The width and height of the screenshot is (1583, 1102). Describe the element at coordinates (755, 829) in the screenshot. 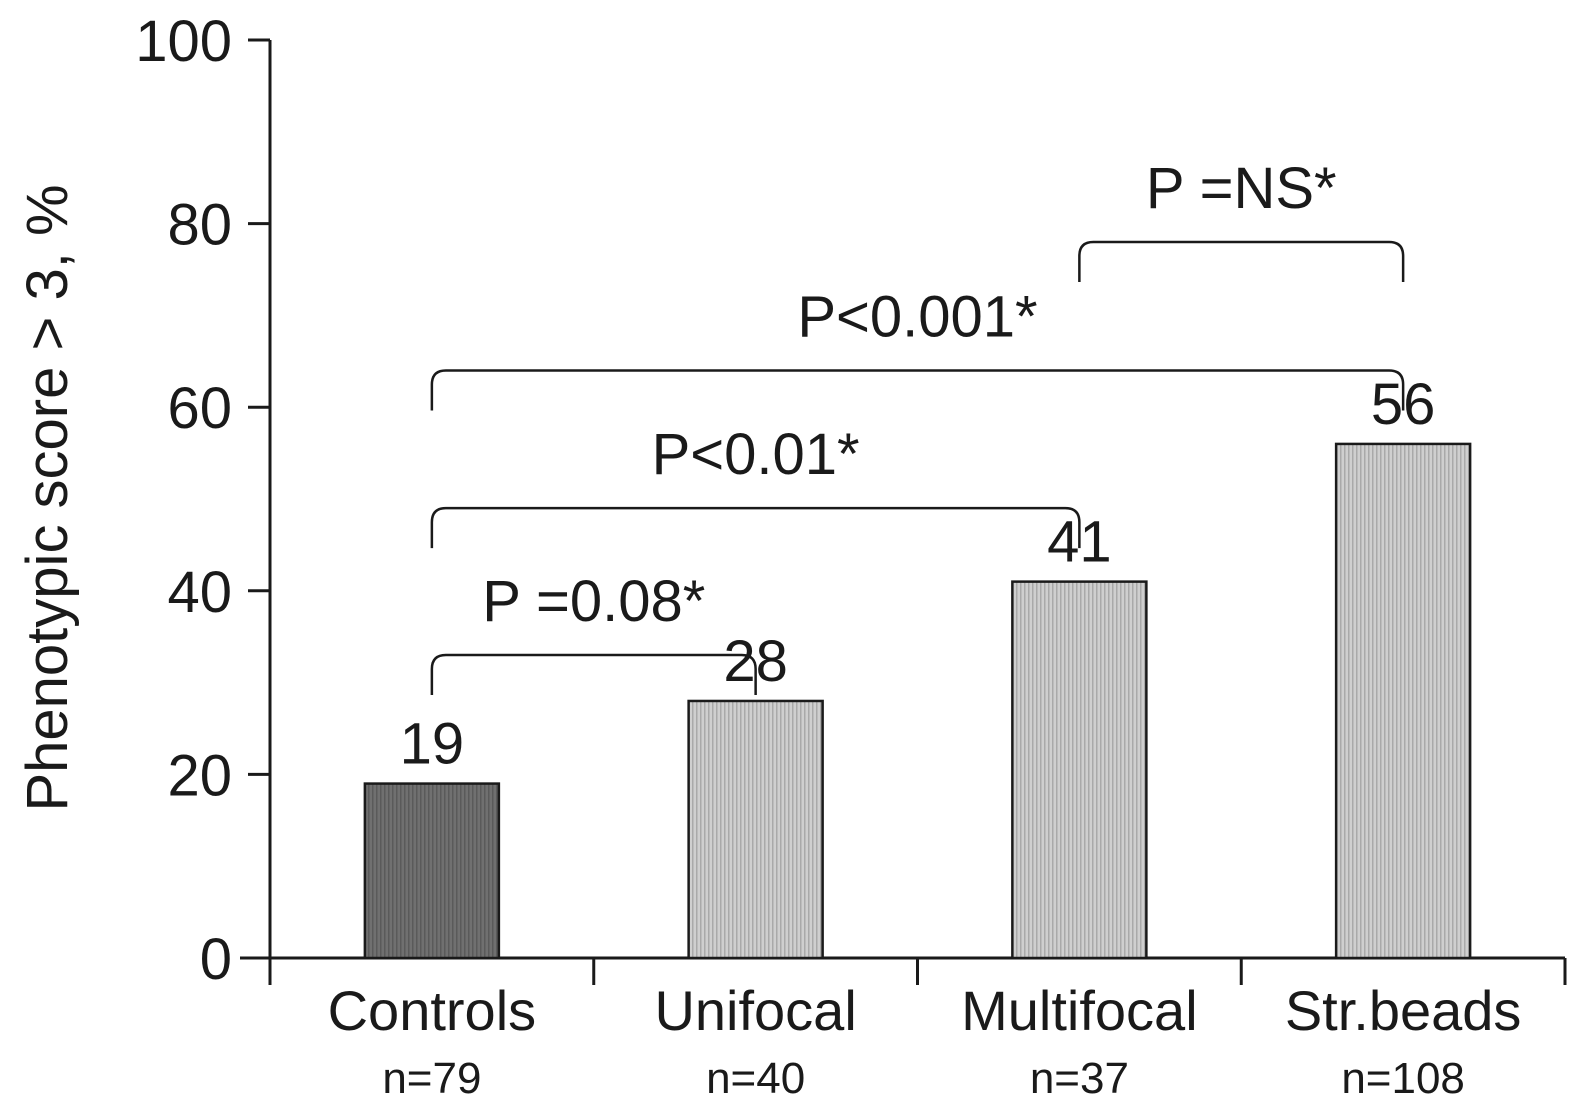

I see `bar-unifocal` at that location.